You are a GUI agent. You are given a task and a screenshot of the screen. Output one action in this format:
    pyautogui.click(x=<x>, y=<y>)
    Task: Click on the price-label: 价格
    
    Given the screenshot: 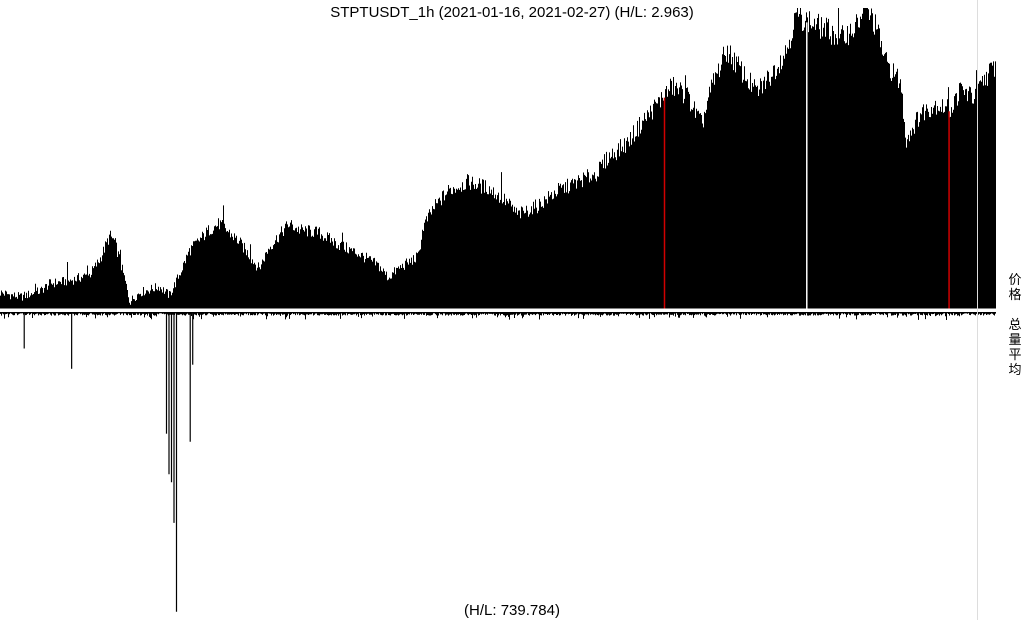 What is the action you would take?
    pyautogui.click(x=1014, y=288)
    